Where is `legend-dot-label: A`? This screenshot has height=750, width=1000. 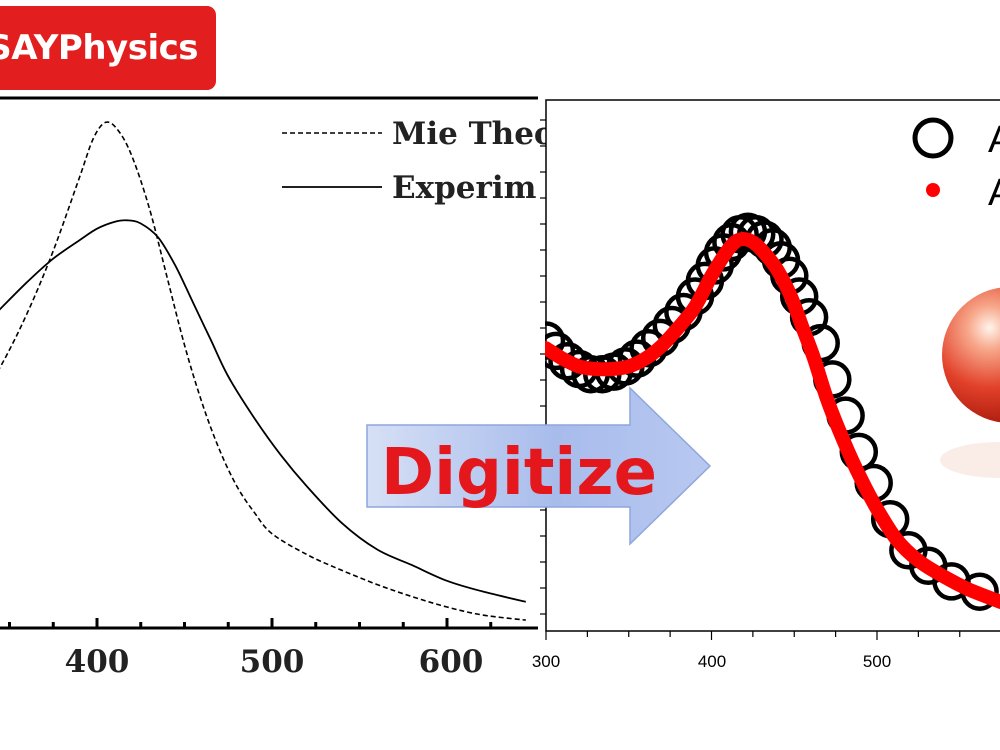 legend-dot-label: A is located at coordinates (994, 193).